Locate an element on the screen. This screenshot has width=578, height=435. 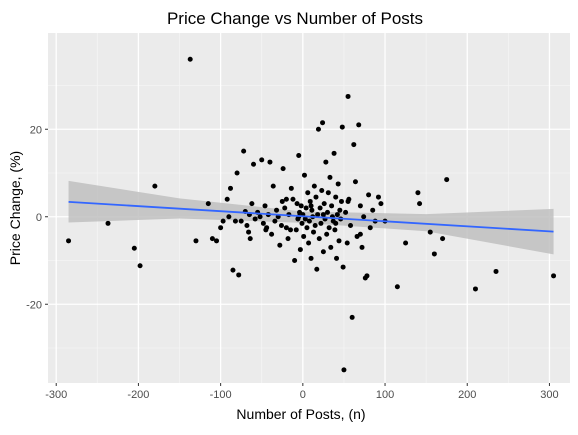
x-tick-label: 200 is located at coordinates (467, 395).